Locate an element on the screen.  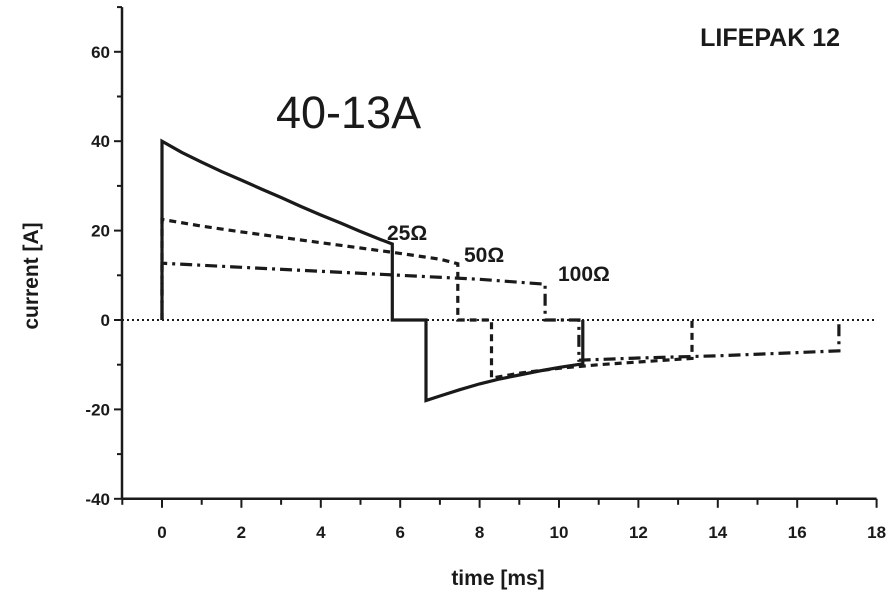
x-tick-label: 12 is located at coordinates (638, 532).